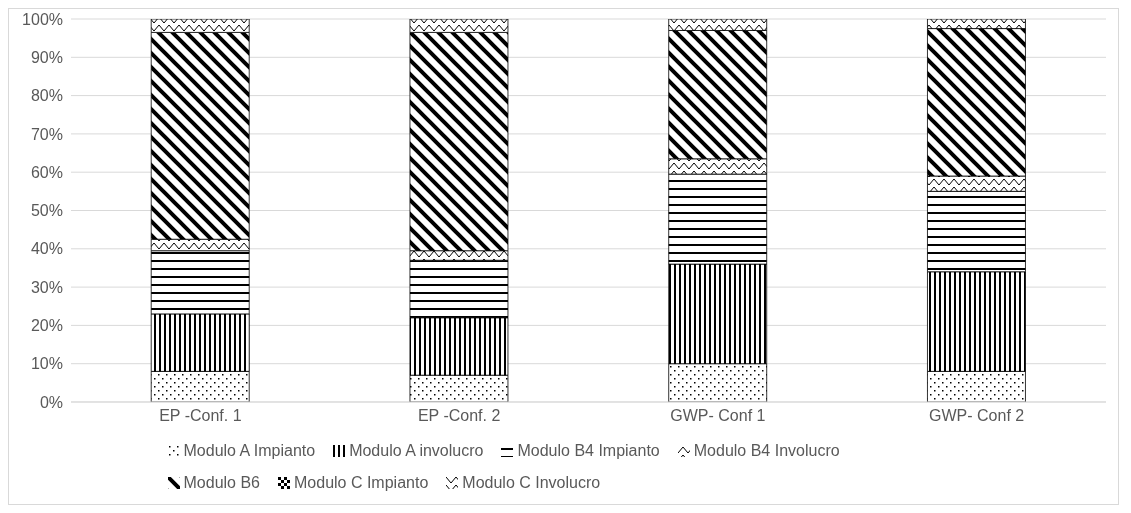 Image resolution: width=1131 pixels, height=513 pixels. I want to click on y-tick-label: 100%, so click(42, 19).